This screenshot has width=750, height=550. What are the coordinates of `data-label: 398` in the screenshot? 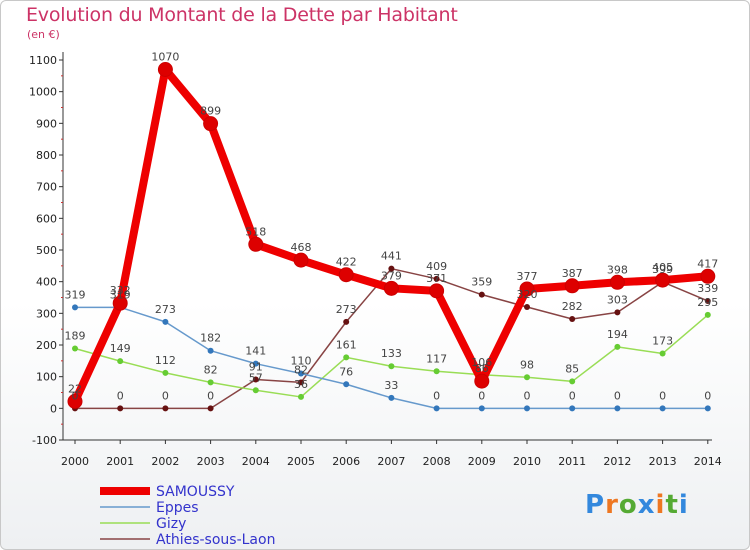 It's located at (617, 269).